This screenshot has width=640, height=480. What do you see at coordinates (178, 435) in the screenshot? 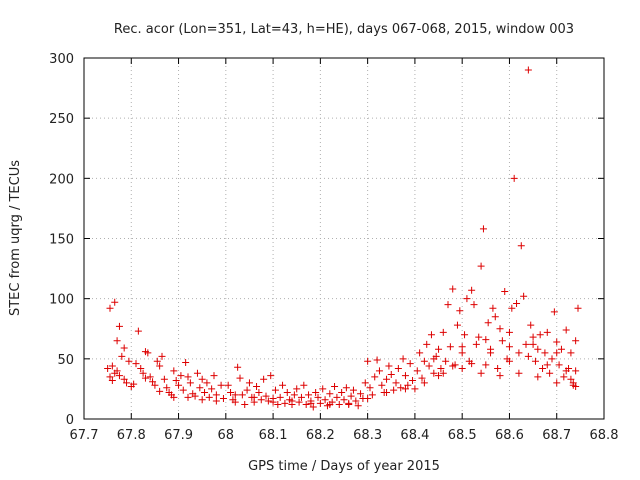
I see `x-tick-label: 67.9` at bounding box center [178, 435].